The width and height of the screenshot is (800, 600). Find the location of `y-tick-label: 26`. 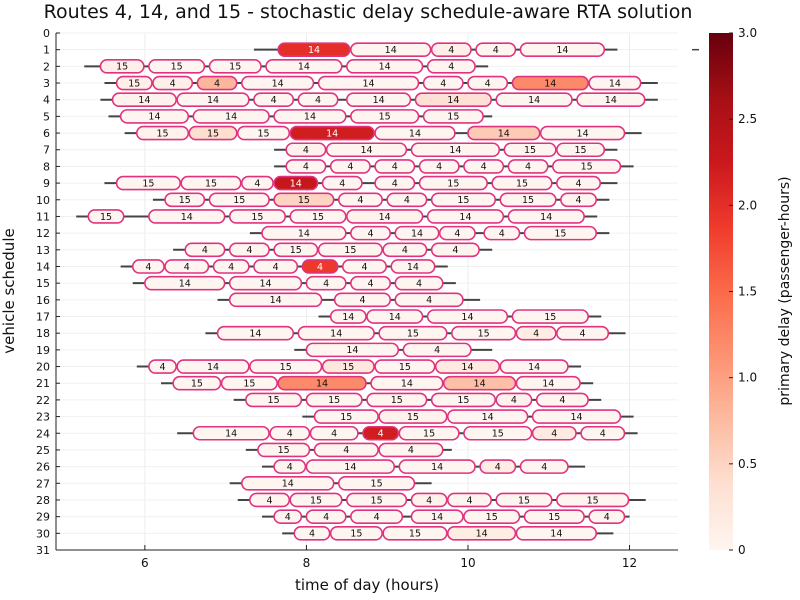

y-tick-label: 26 is located at coordinates (43, 467).